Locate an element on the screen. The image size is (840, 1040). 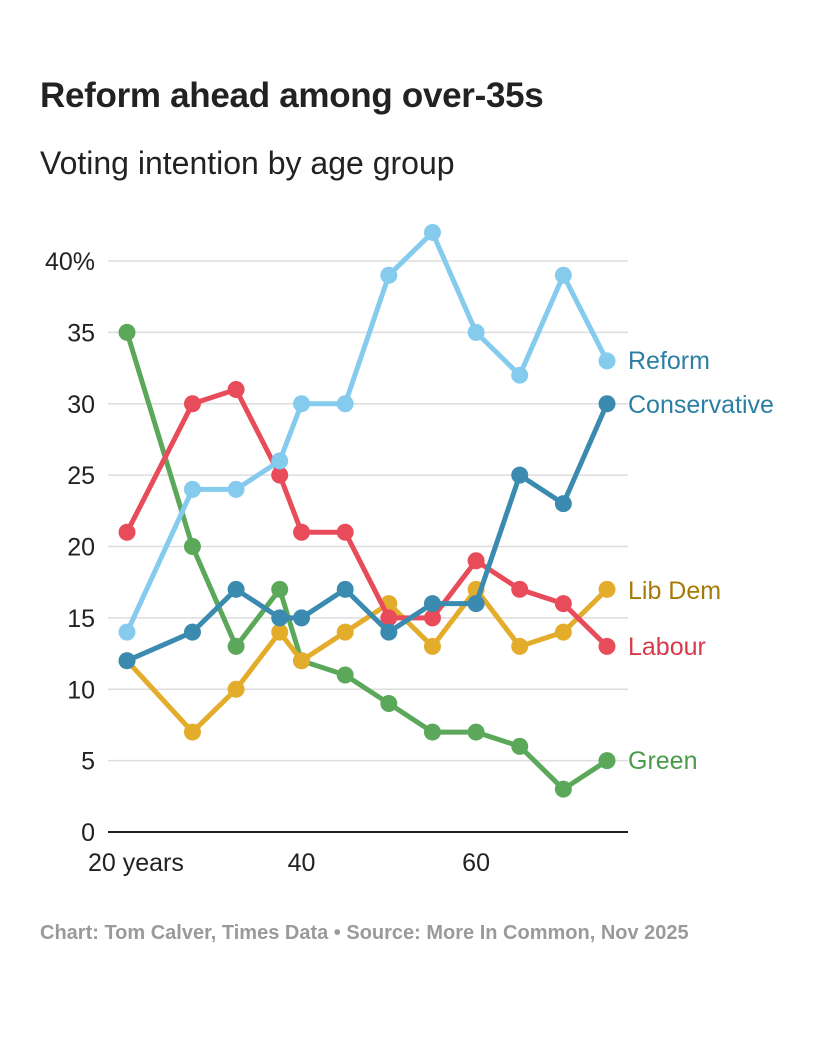
y-tick-label: 0 is located at coordinates (88, 833).